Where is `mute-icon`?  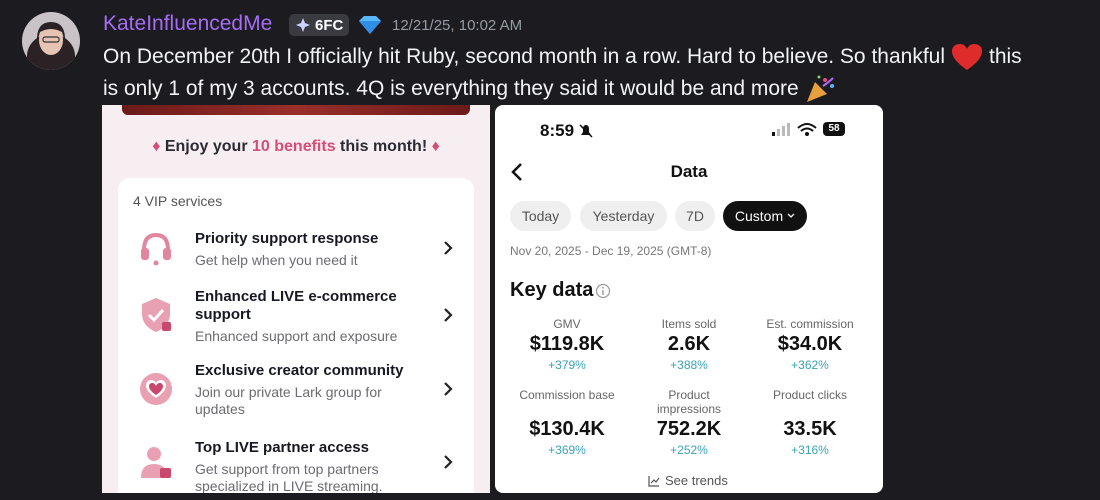 mute-icon is located at coordinates (586, 131).